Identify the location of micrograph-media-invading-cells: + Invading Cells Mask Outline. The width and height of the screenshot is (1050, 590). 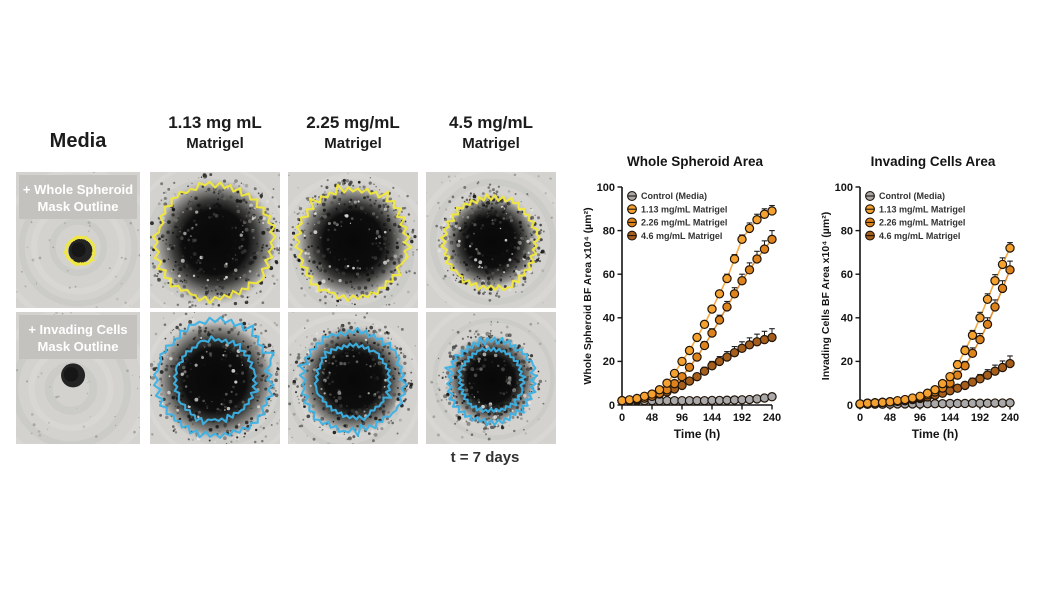
(78, 378).